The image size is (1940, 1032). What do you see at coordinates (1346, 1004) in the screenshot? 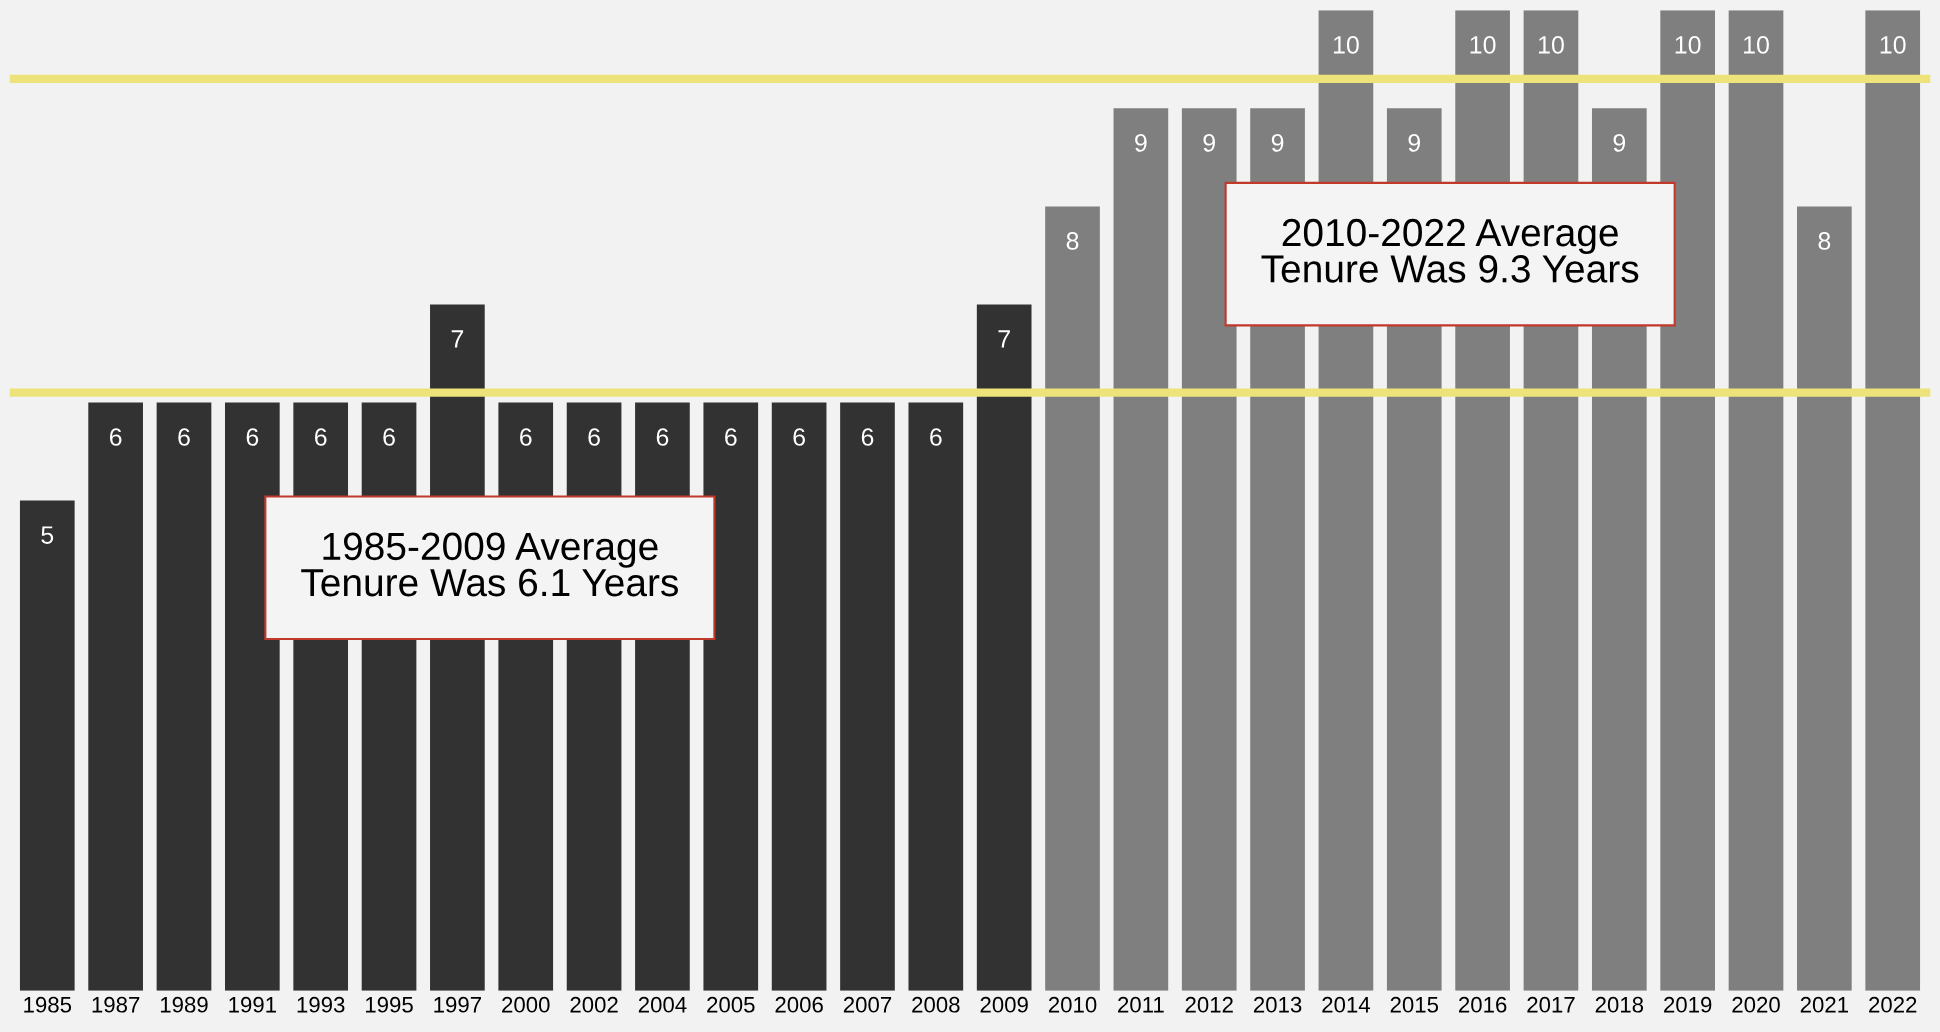
I see `x-tick-label: 2014` at bounding box center [1346, 1004].